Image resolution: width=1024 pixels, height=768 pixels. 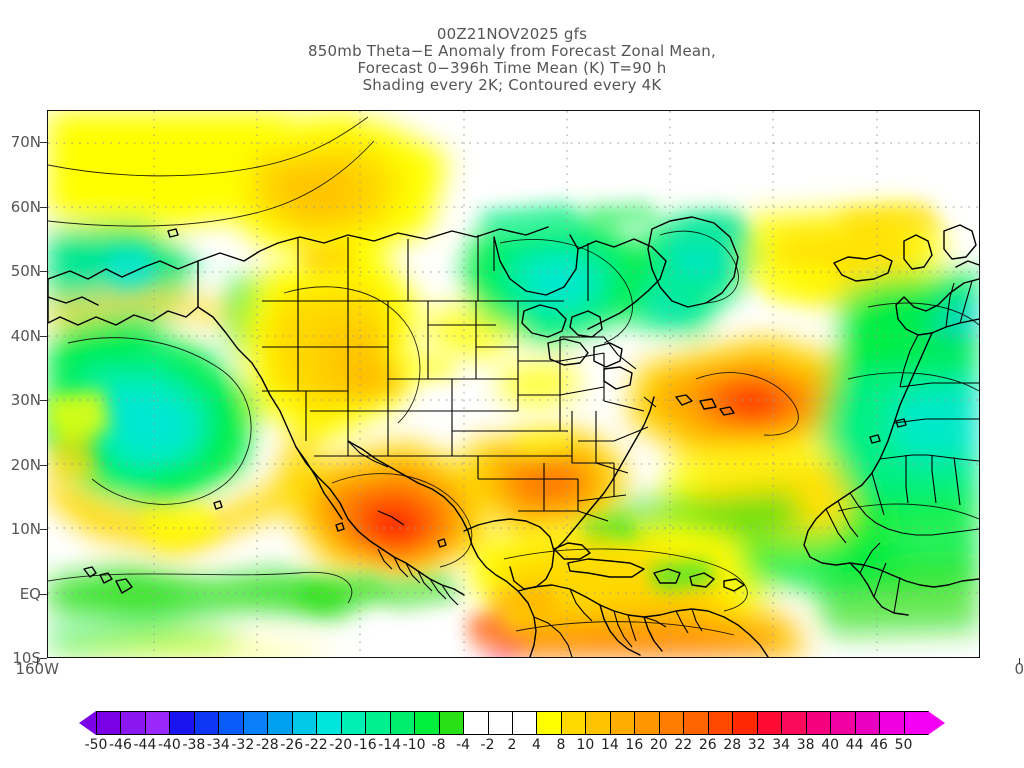 I want to click on title-line-shading: Shading every 2K; Contoured every 4K, so click(x=512, y=85).